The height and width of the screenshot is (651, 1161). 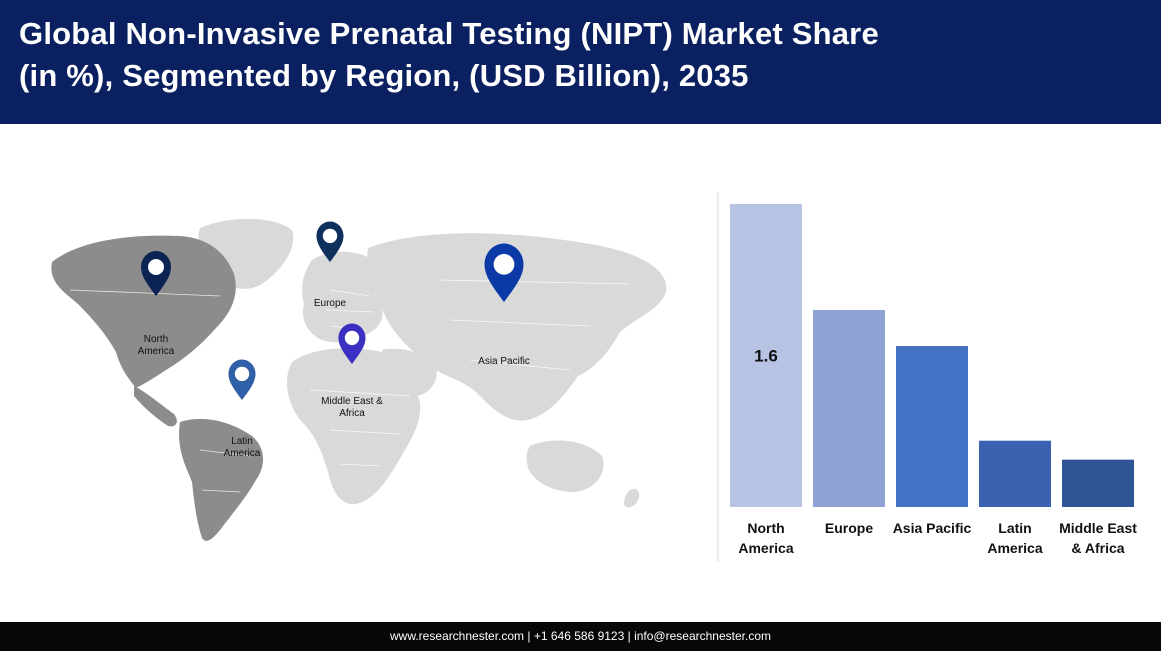 I want to click on map-region-label: Asia Pacific, so click(x=504, y=361).